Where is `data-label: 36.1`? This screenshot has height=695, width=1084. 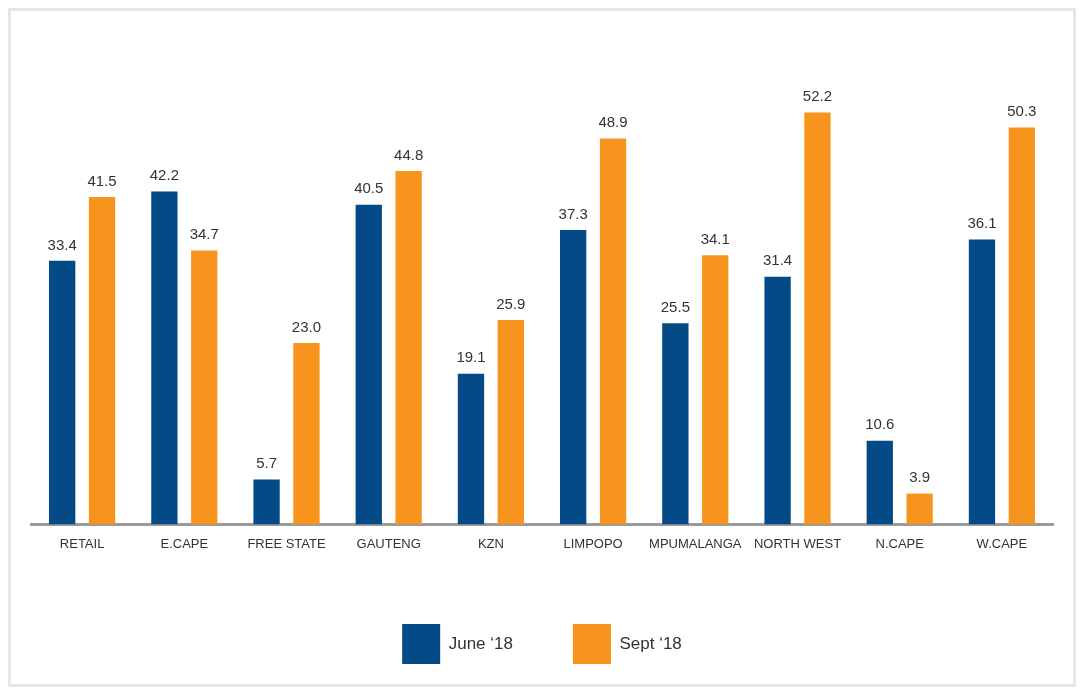
data-label: 36.1 is located at coordinates (982, 223).